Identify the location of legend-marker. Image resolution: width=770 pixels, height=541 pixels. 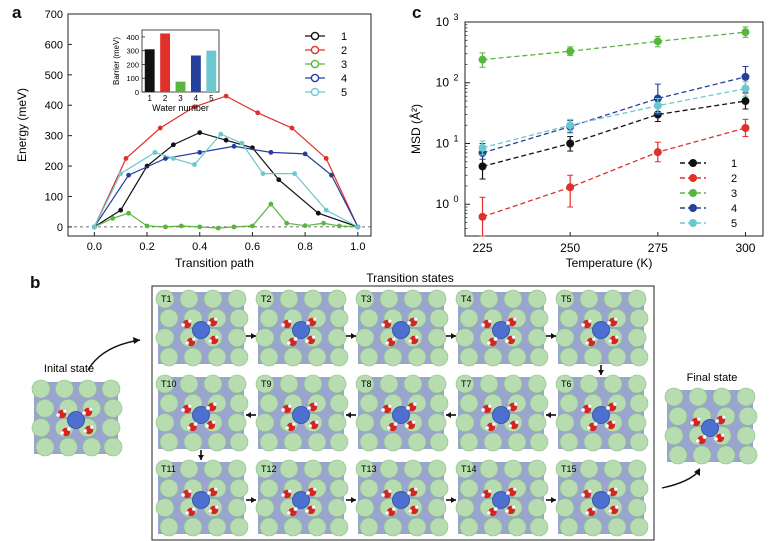
(693, 163).